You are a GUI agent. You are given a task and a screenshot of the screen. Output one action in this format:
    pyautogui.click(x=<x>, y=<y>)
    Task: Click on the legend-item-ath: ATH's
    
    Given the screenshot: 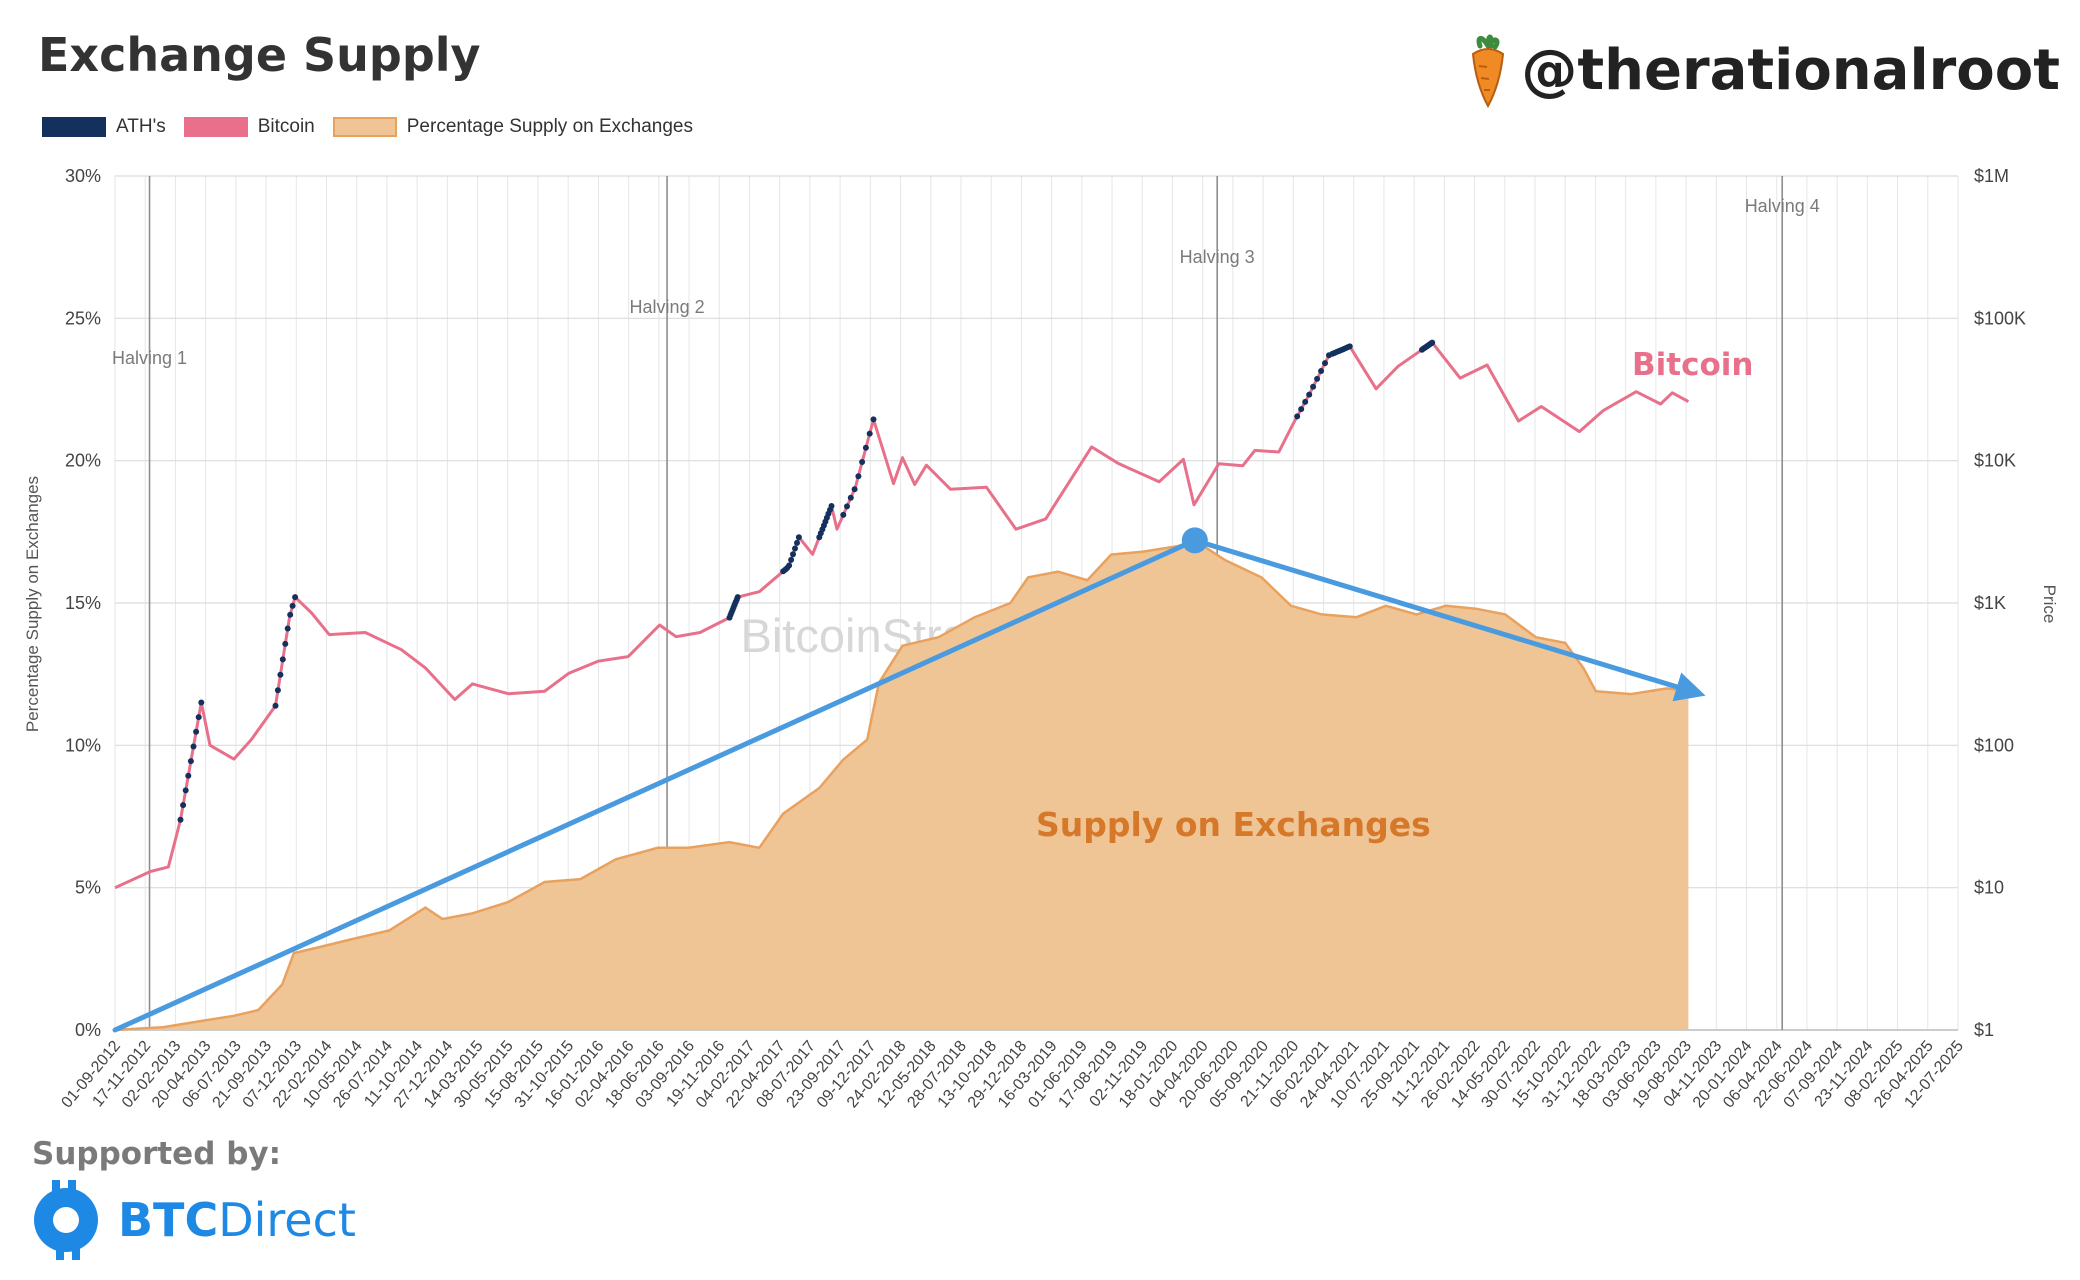 What is the action you would take?
    pyautogui.click(x=104, y=127)
    